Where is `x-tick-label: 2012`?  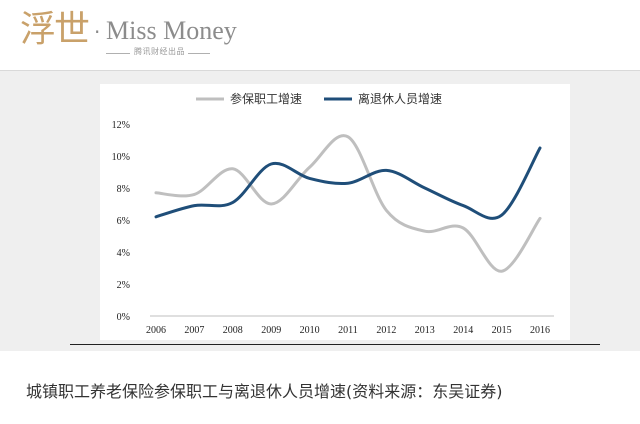
x-tick-label: 2012 is located at coordinates (386, 330).